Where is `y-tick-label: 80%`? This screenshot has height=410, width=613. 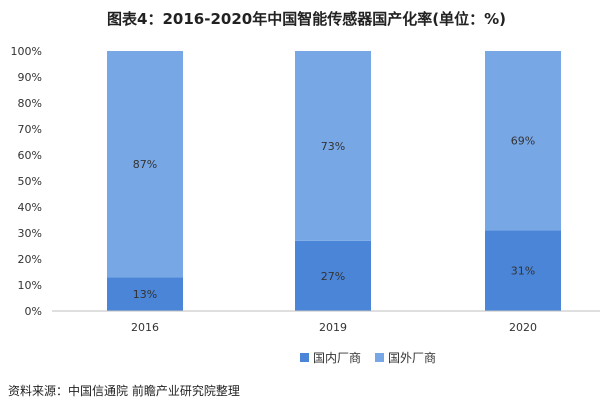
y-tick-label: 80% is located at coordinates (30, 103).